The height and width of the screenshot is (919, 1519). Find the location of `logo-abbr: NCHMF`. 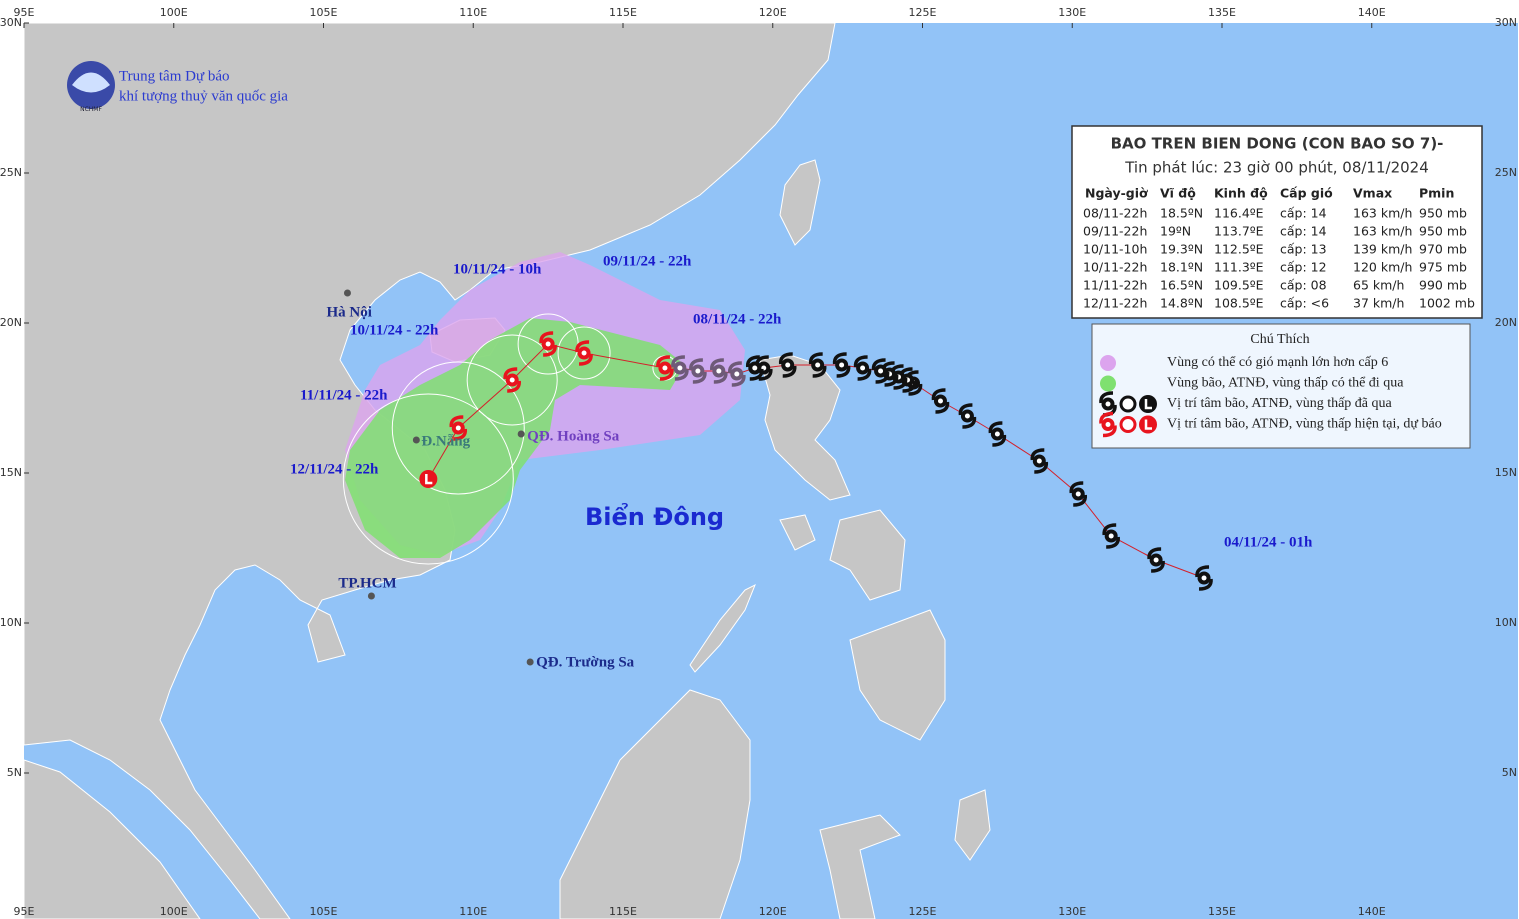

logo-abbr: NCHMF is located at coordinates (91, 109).